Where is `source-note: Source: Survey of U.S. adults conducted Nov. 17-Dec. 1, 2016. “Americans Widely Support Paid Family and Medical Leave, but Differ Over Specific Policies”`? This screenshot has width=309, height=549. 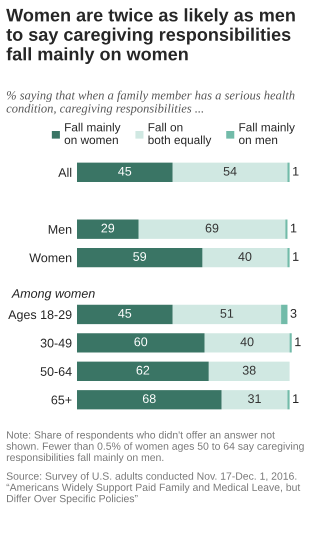
source-note: Source: Survey of U.S. adults conducted Nov. 17-Dec. 1, 2016. “Americans Widely Support Paid Family and Medical Leave, but Differ Over Specific Policies” is located at coordinates (153, 488).